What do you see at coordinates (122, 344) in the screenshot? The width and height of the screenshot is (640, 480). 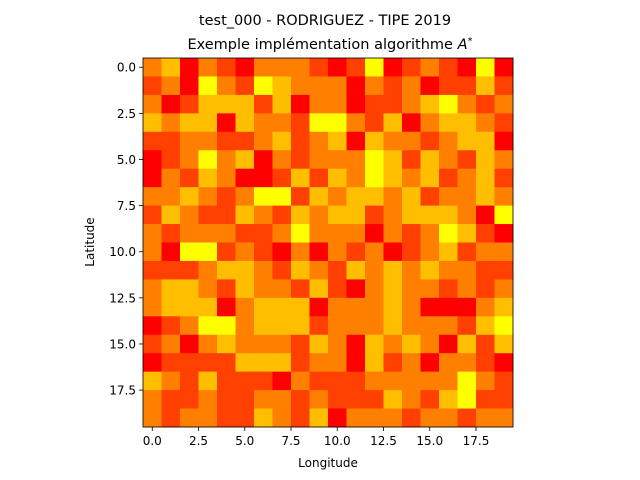 I see `y-tick-label: 15.0` at bounding box center [122, 344].